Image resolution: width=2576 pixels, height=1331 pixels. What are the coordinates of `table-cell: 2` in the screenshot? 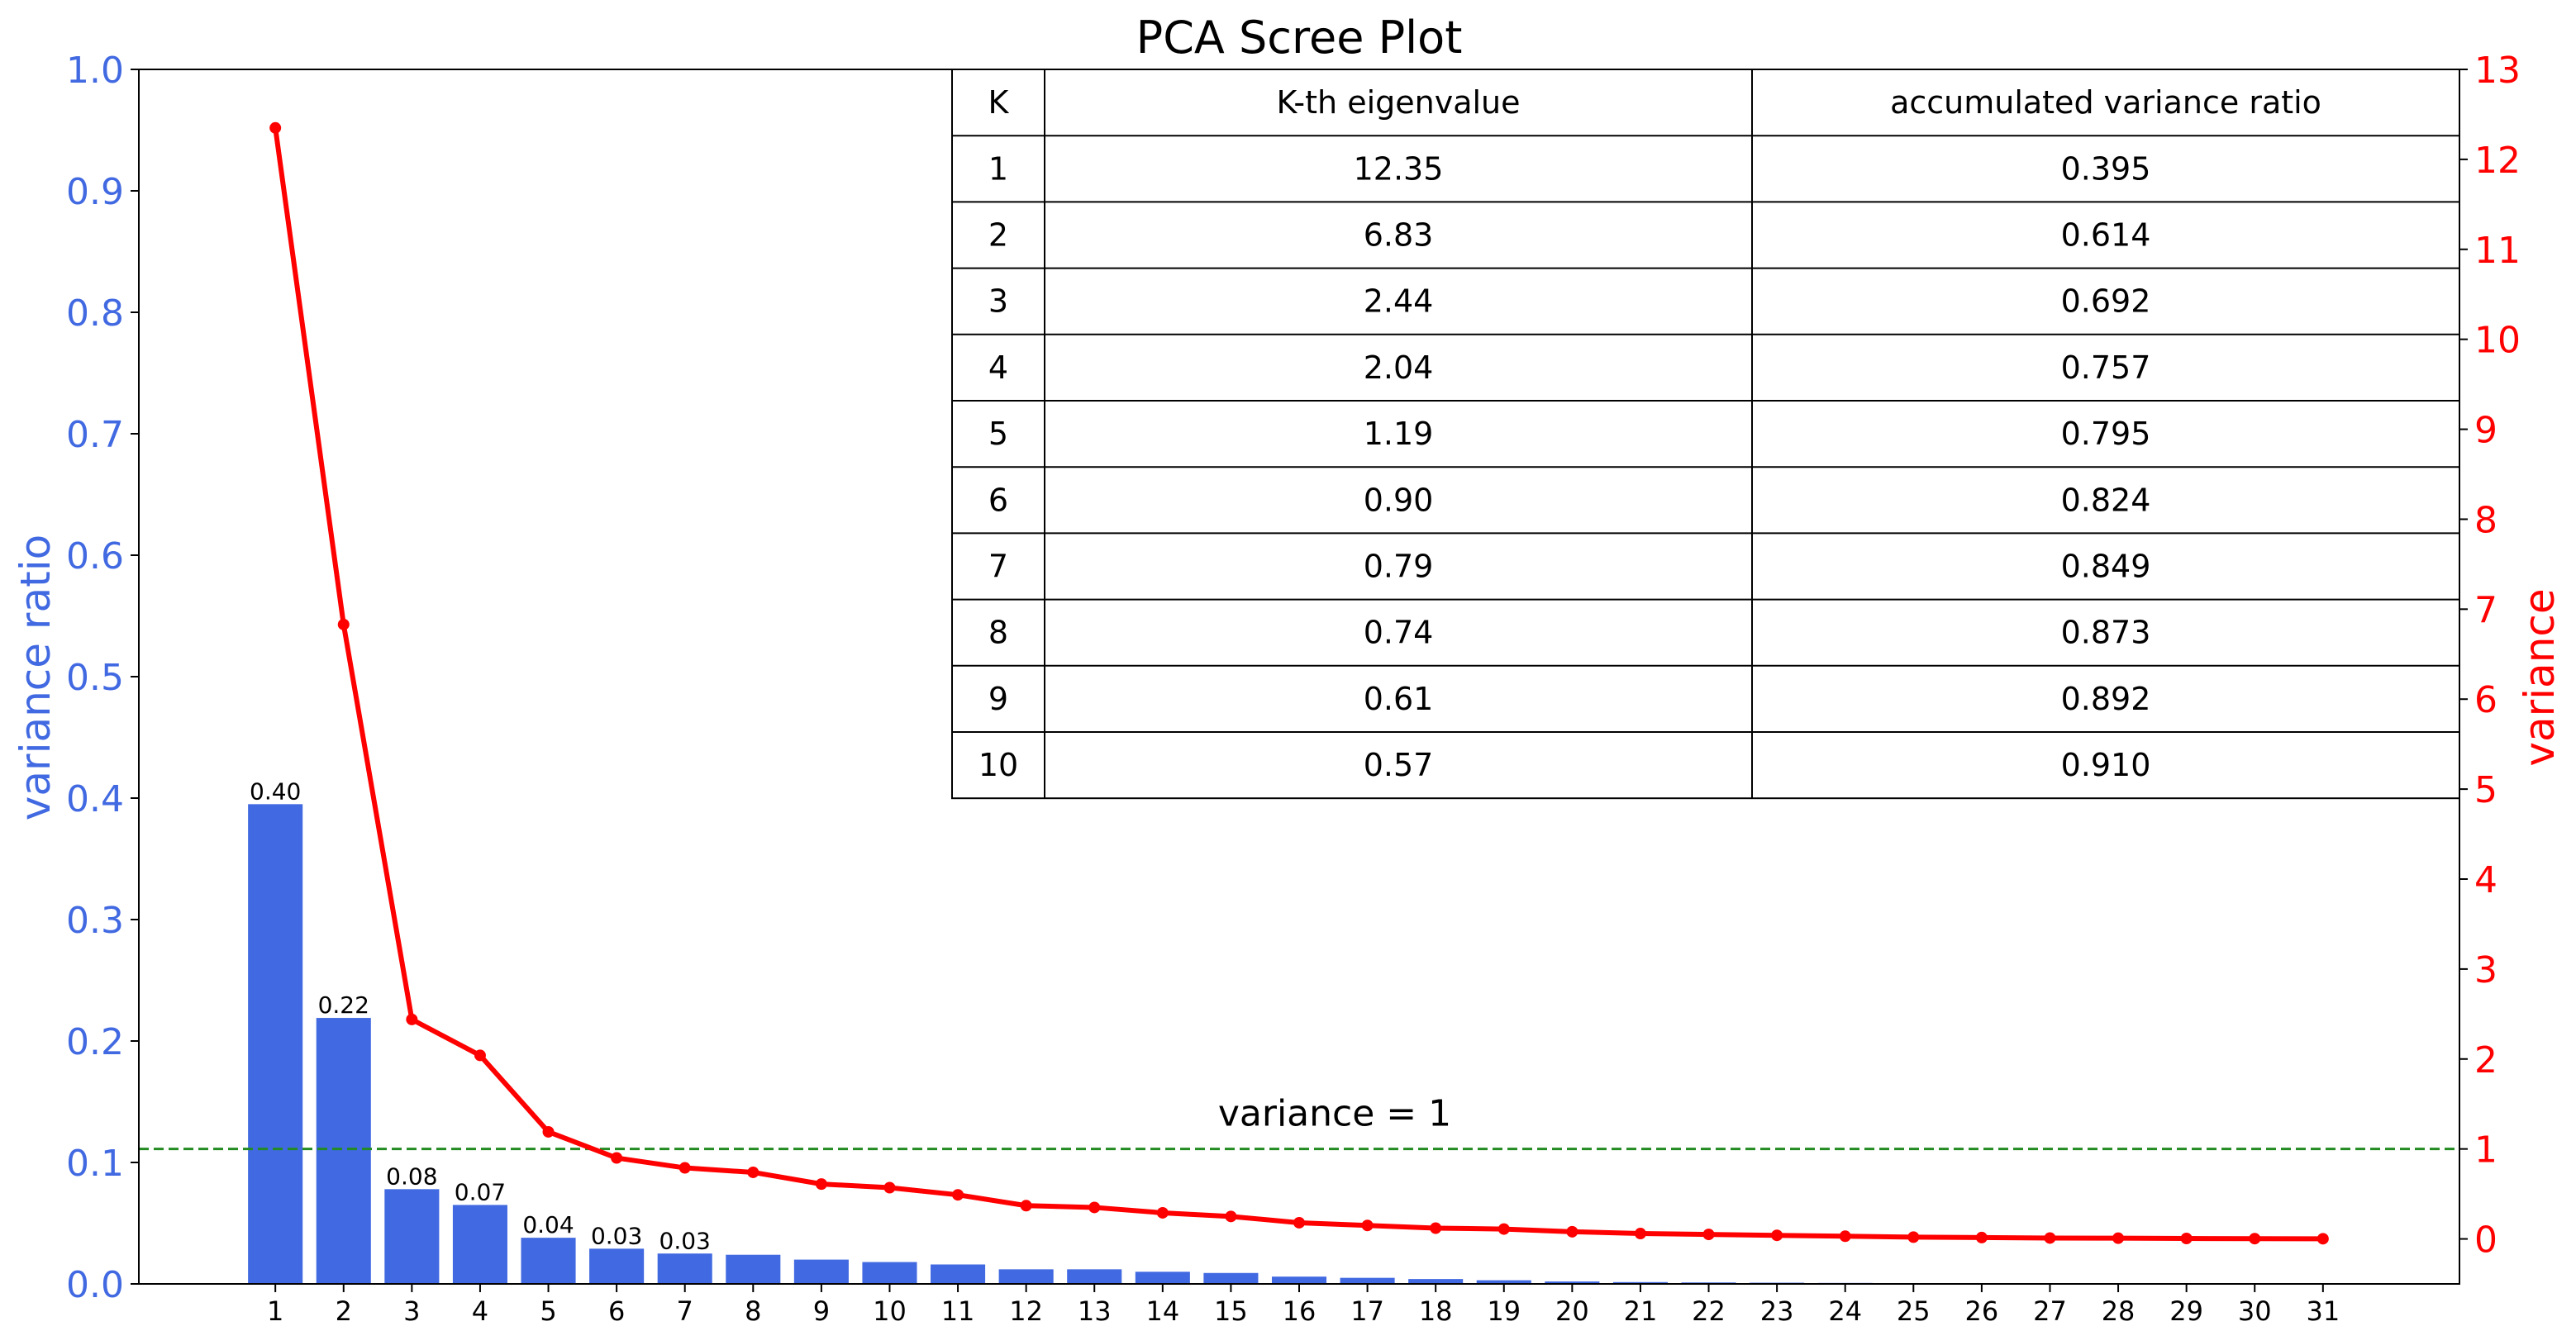 It's located at (998, 235).